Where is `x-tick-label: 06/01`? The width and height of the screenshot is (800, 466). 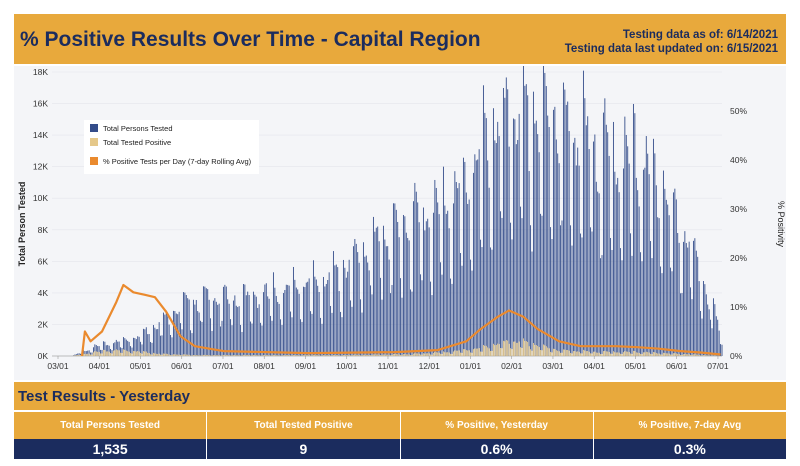 x-tick-label: 06/01 is located at coordinates (182, 366).